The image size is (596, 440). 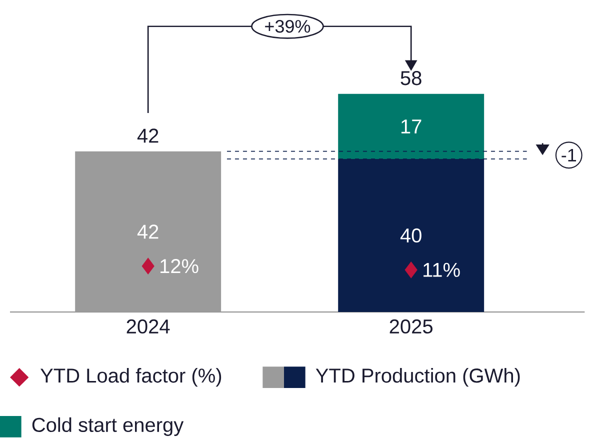 I want to click on total-label: 58, so click(x=411, y=78).